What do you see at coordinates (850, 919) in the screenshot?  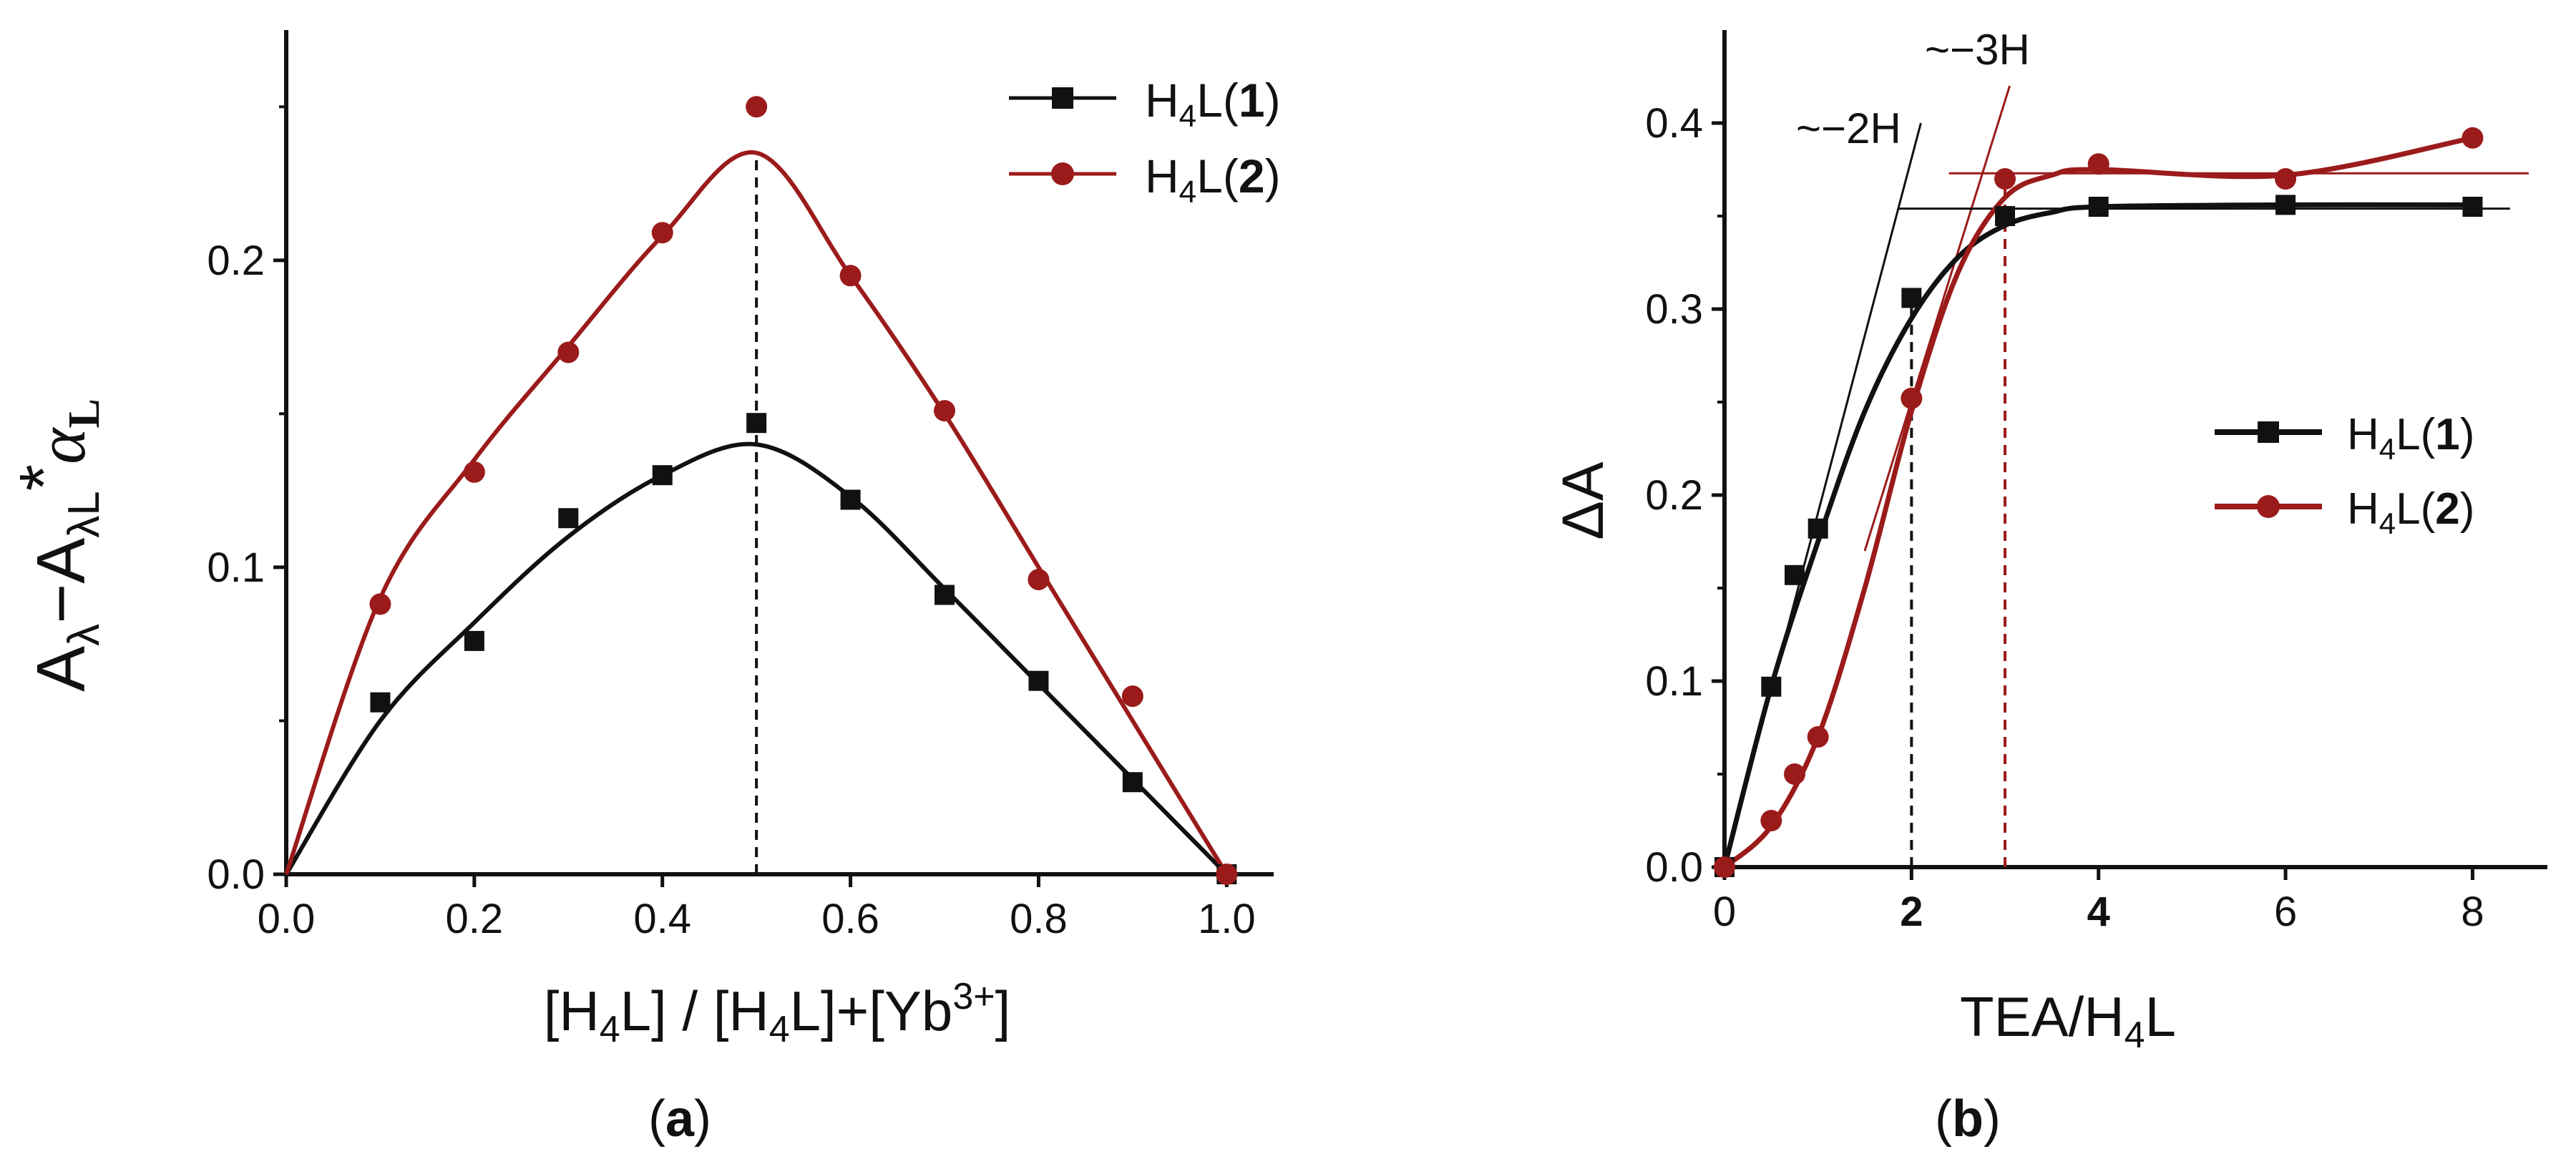 I see `panel-a-x-tick-label-3: 0.6` at bounding box center [850, 919].